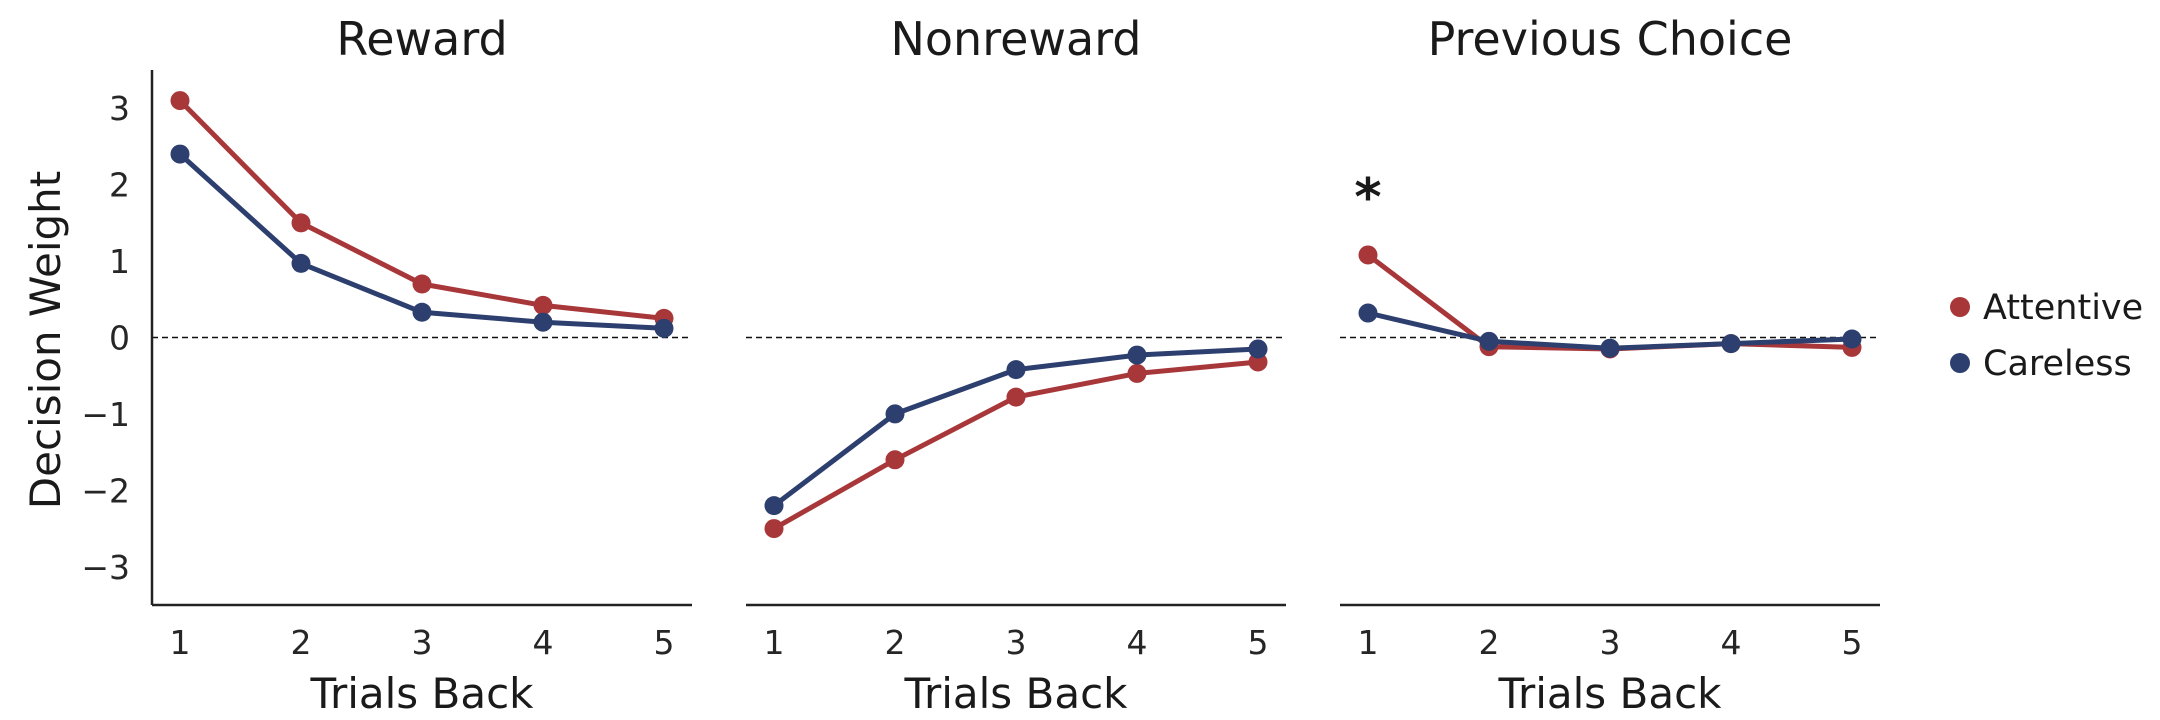  Describe the element at coordinates (2046, 336) in the screenshot. I see `legend: Attentive Careless` at that location.